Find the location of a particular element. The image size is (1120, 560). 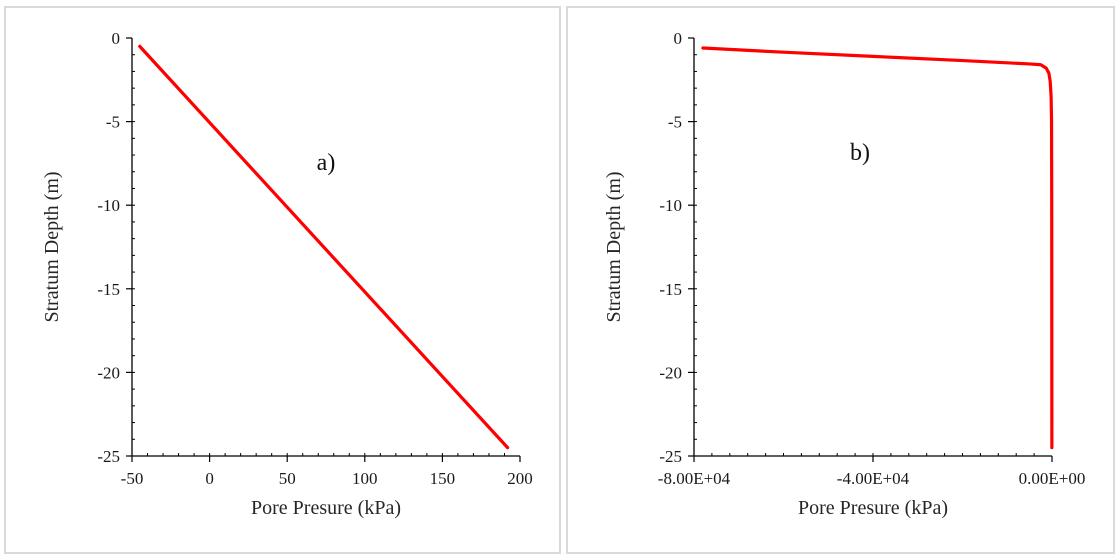

x-tick-label: 150 is located at coordinates (443, 478).